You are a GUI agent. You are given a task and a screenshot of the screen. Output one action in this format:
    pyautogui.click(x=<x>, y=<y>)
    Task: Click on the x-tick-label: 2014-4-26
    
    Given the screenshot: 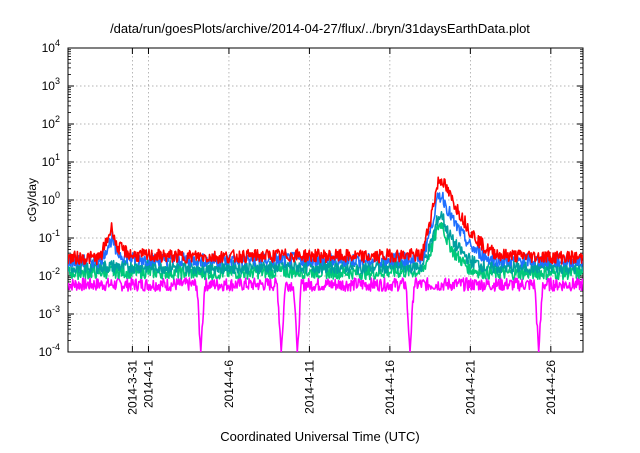 What is the action you would take?
    pyautogui.click(x=551, y=387)
    